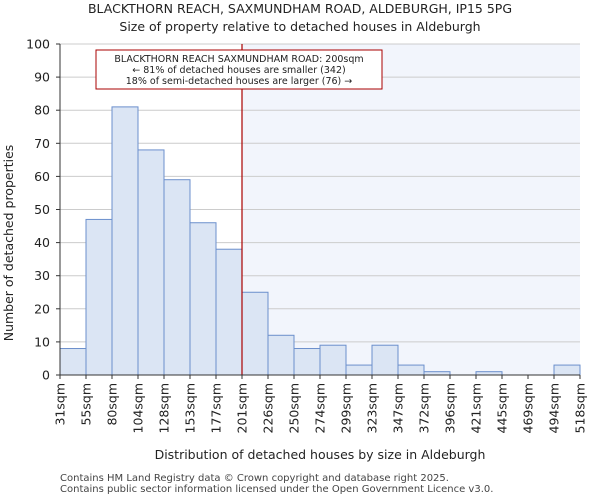 This screenshot has height=500, width=600. I want to click on annotation-frame, so click(239, 69).